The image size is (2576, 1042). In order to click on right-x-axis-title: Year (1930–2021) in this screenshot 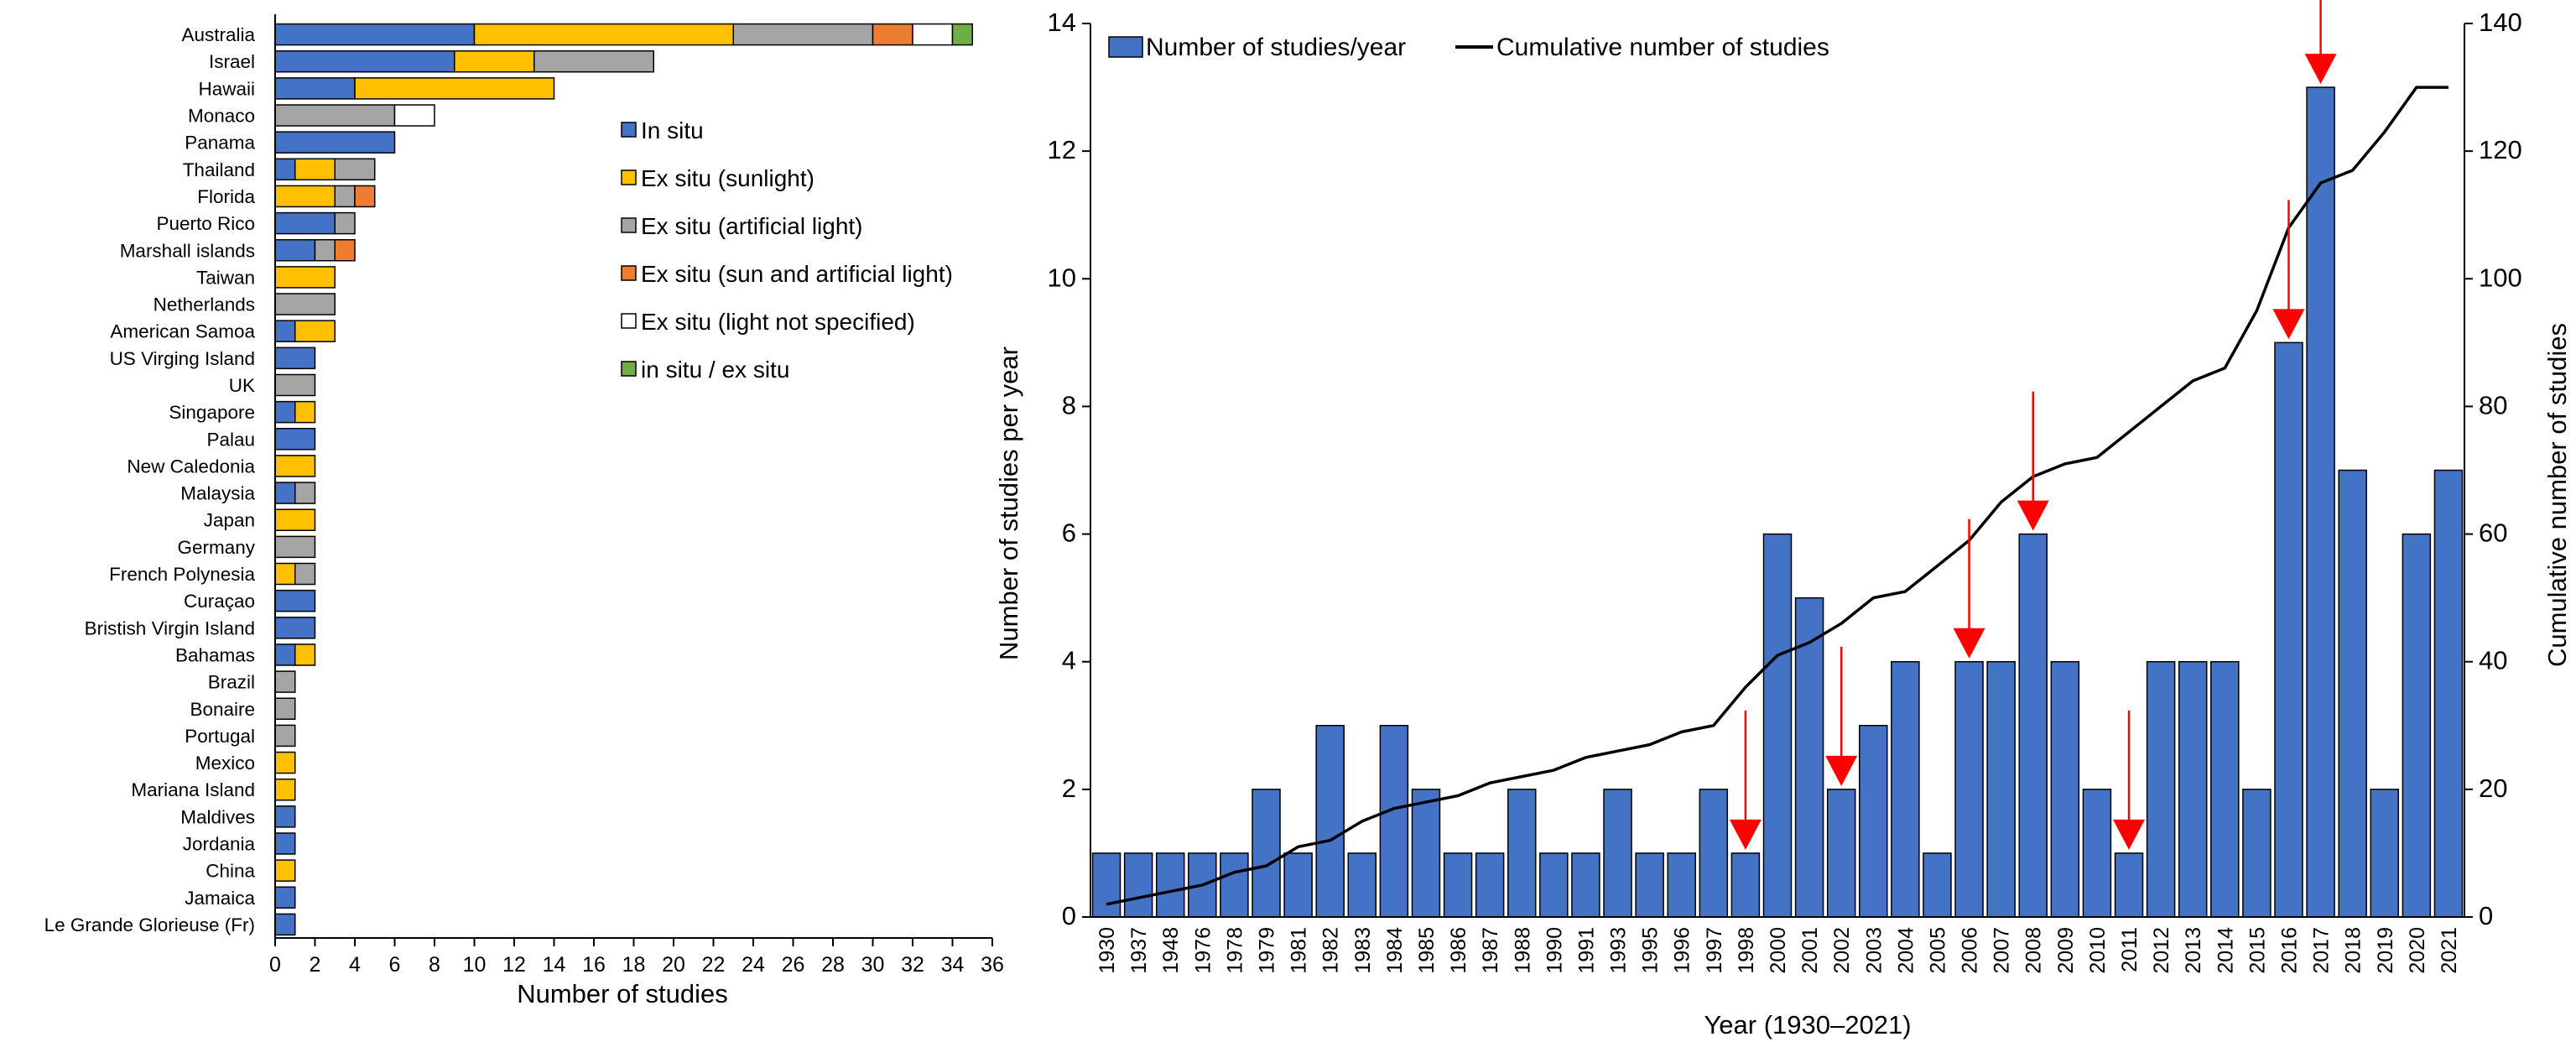, I will do `click(1807, 1024)`.